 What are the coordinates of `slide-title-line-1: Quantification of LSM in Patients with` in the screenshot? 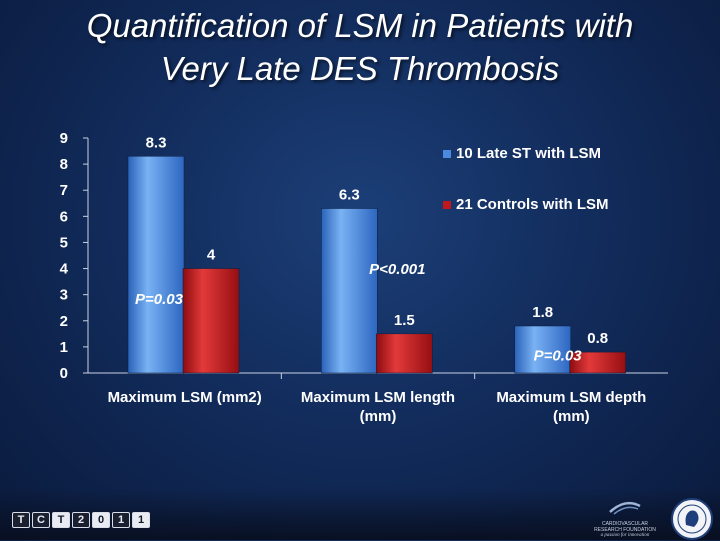 It's located at (360, 25).